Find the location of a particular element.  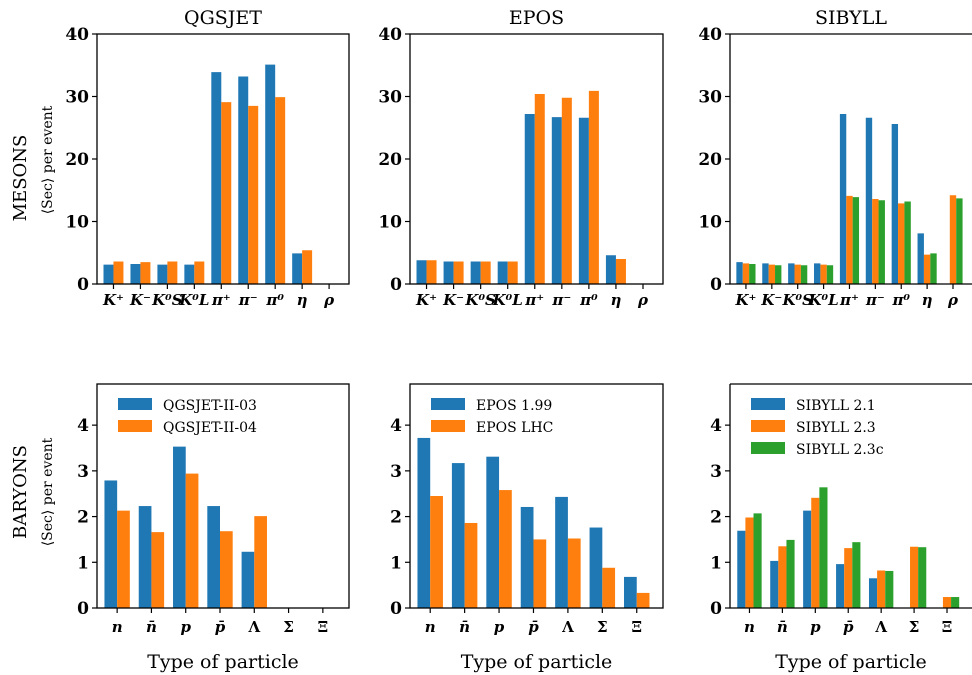

category-label-1-8: ρ is located at coordinates (643, 300).